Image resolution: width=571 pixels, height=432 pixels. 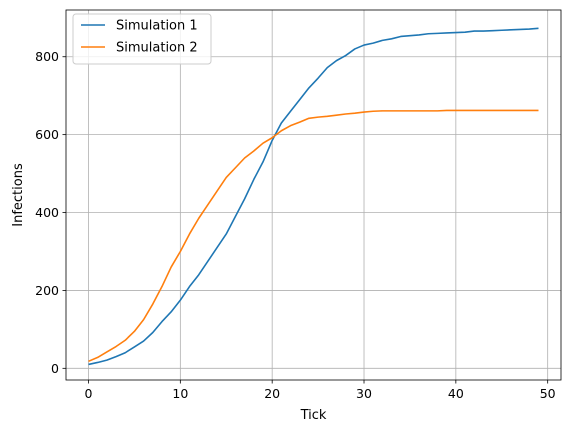 I want to click on legend: Simulation 1 Simulation 2, so click(x=142, y=39).